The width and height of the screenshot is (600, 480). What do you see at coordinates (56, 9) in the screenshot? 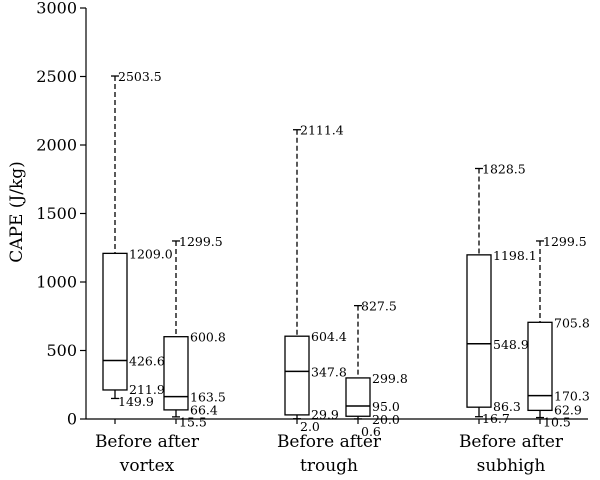
I see `y-tick-label: 3000` at bounding box center [56, 9].